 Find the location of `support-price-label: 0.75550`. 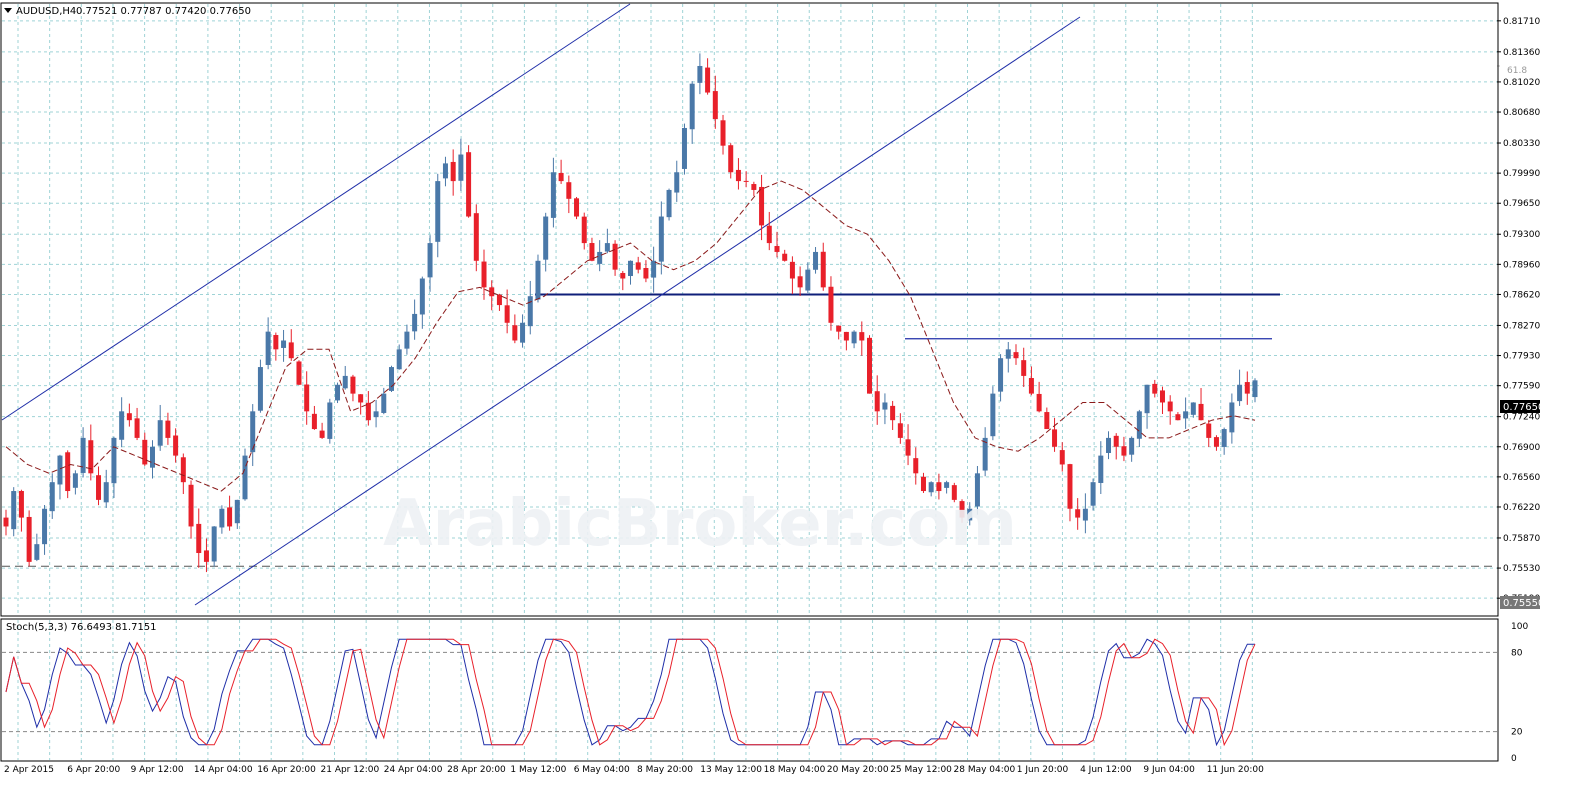

support-price-label: 0.75550 is located at coordinates (1523, 603).